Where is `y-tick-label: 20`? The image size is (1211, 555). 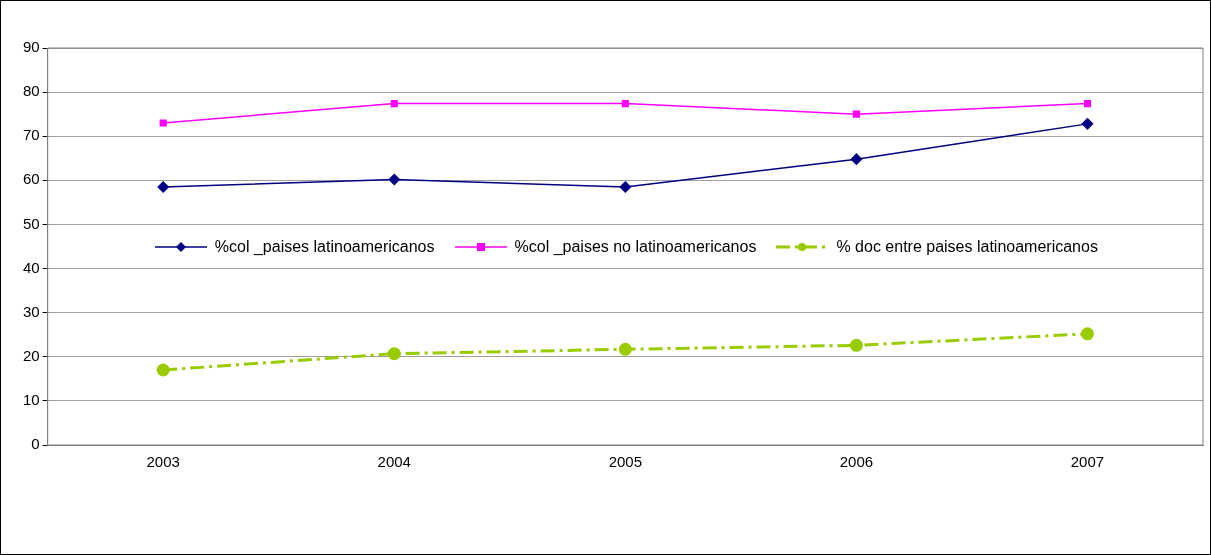
y-tick-label: 20 is located at coordinates (31, 355).